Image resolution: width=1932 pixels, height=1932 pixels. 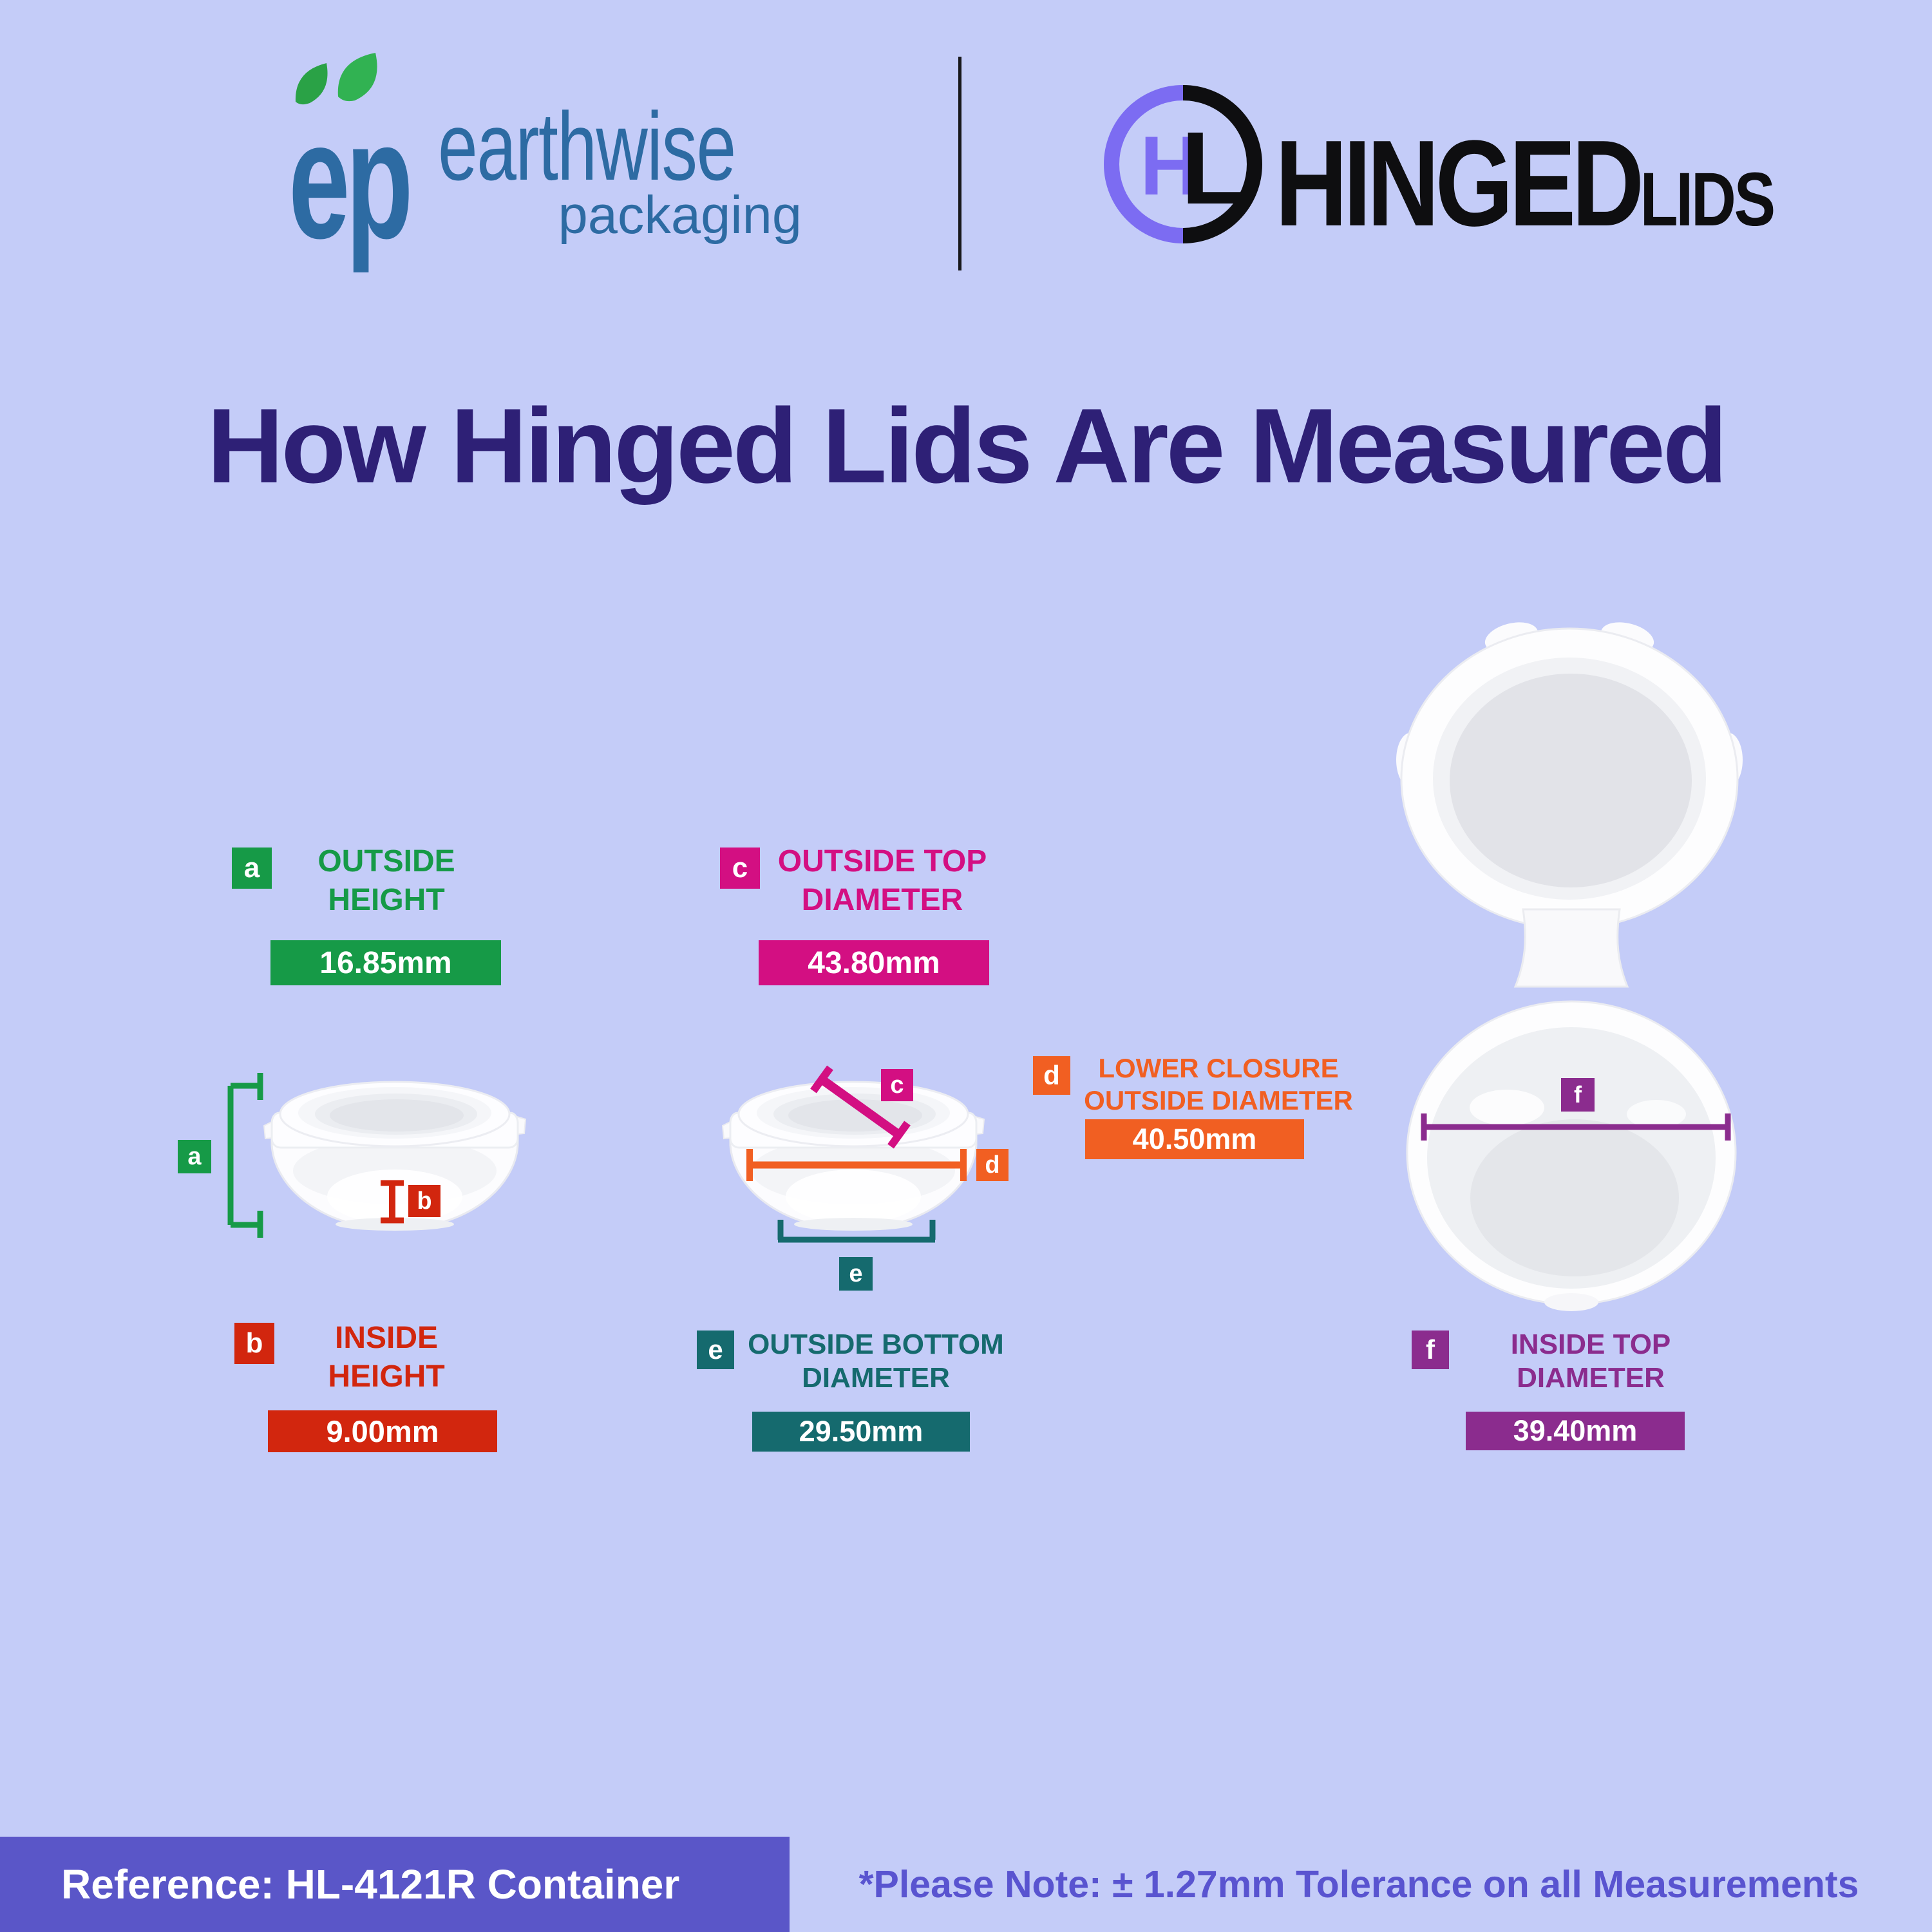 I want to click on value-f: 39.40mm, so click(x=1576, y=1430).